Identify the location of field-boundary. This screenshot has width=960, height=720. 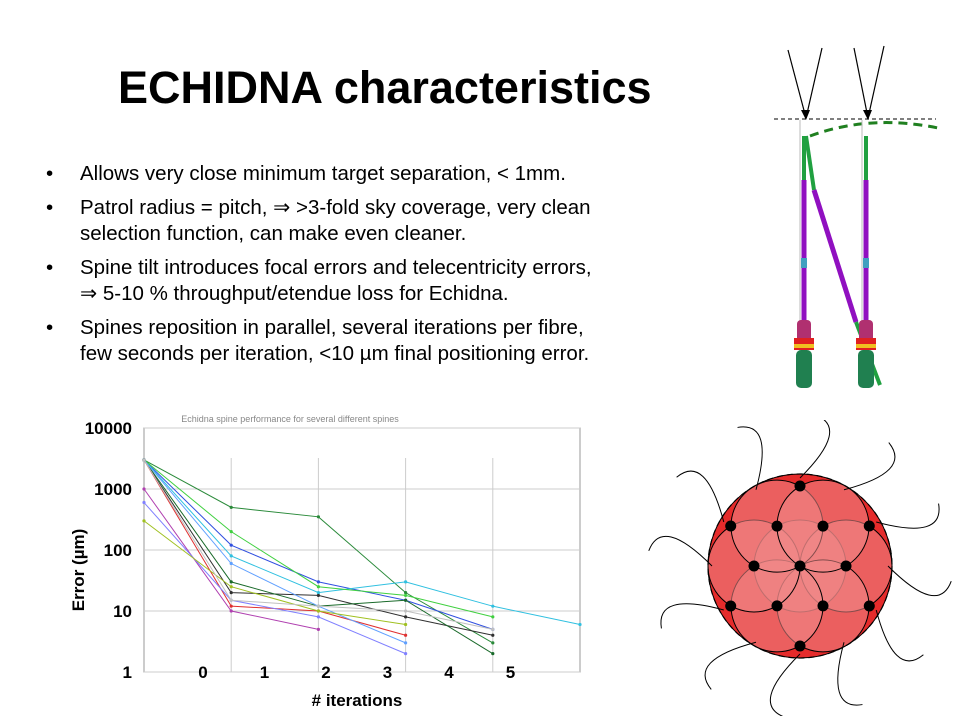
(800, 566).